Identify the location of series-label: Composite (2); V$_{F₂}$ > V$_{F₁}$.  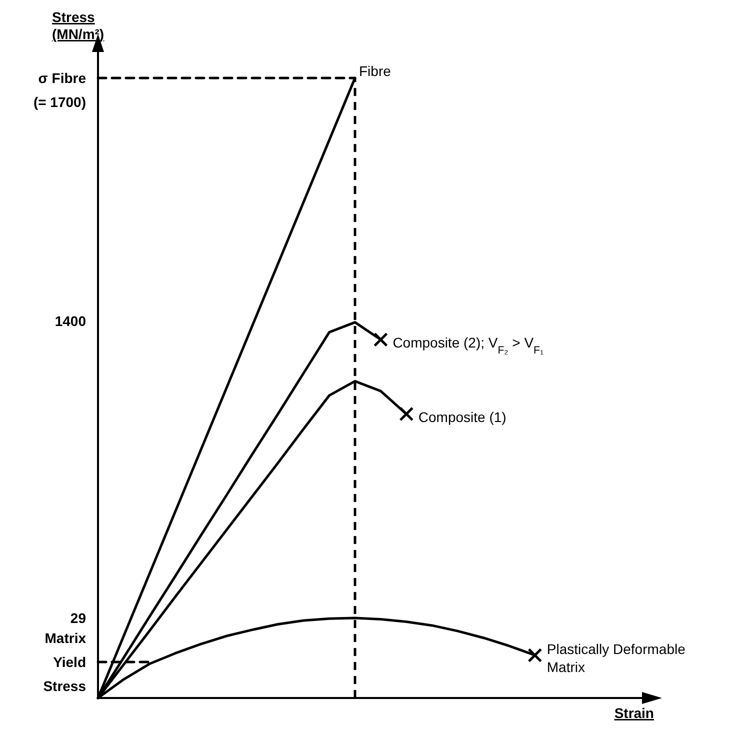
(468, 345).